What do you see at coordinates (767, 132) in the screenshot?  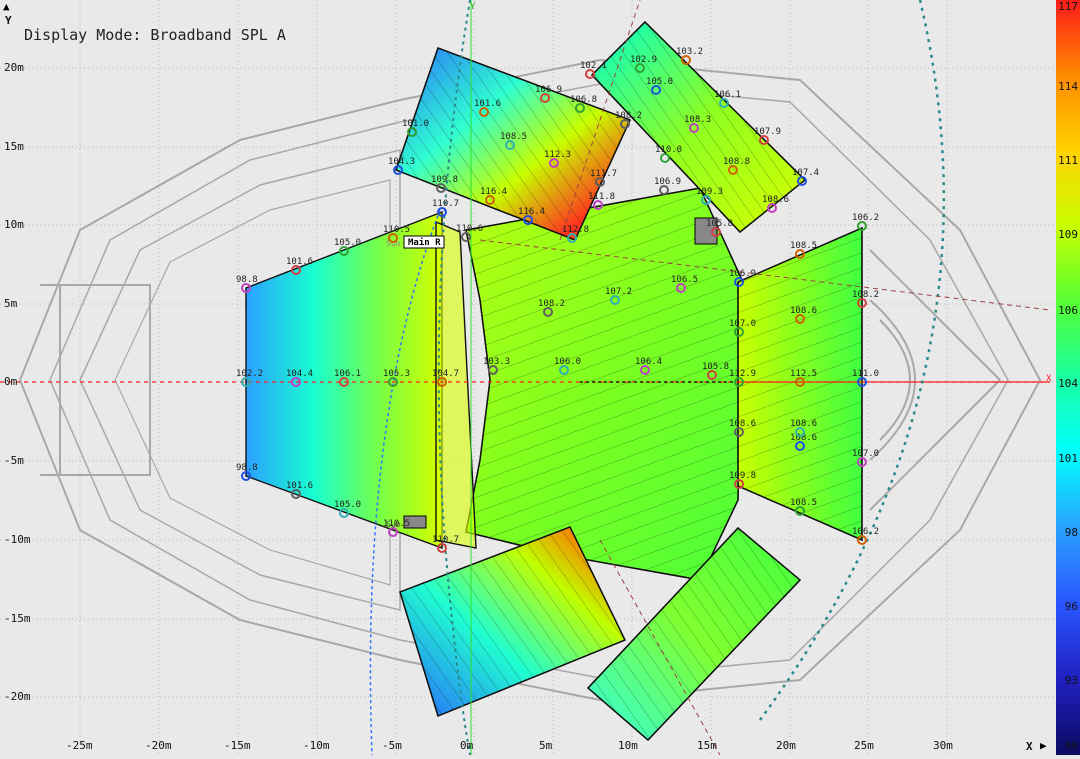 I see `measurement-value: 107.9` at bounding box center [767, 132].